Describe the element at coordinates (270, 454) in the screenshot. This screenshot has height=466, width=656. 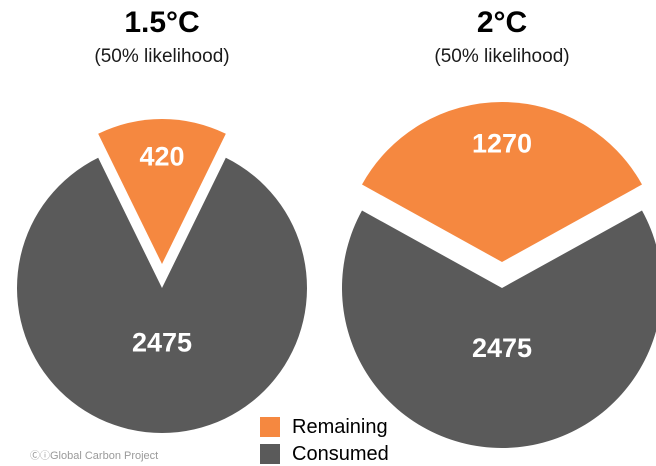
I see `legend-swatch-consumed` at that location.